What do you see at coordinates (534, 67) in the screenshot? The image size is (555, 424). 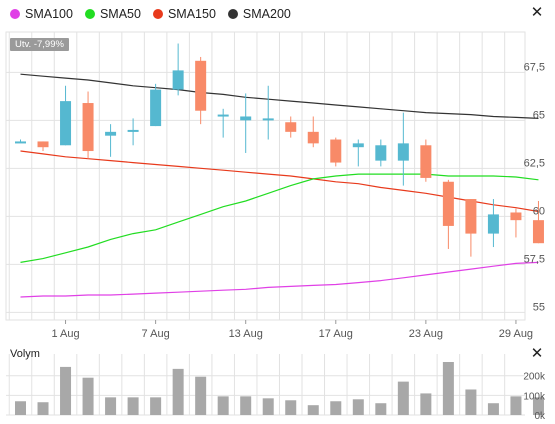 I see `y-tick-label: 67,5` at bounding box center [534, 67].